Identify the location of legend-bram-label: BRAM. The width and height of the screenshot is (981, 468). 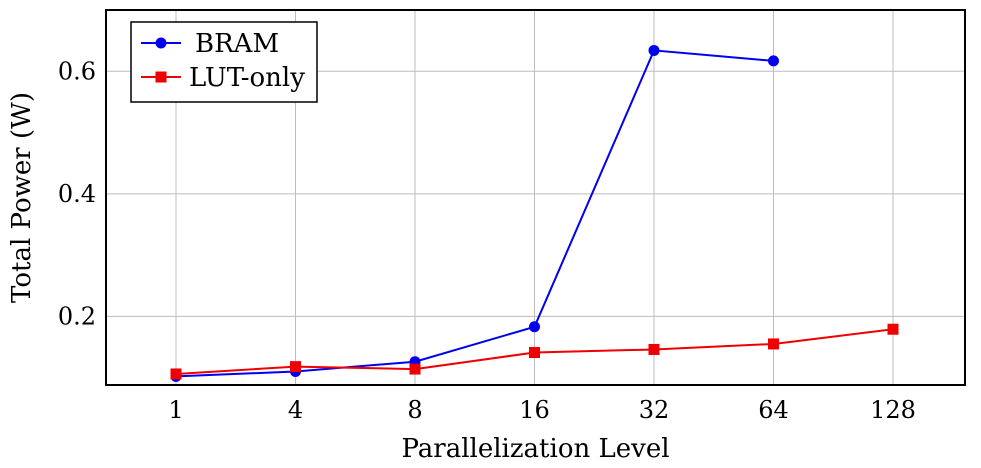
(237, 44).